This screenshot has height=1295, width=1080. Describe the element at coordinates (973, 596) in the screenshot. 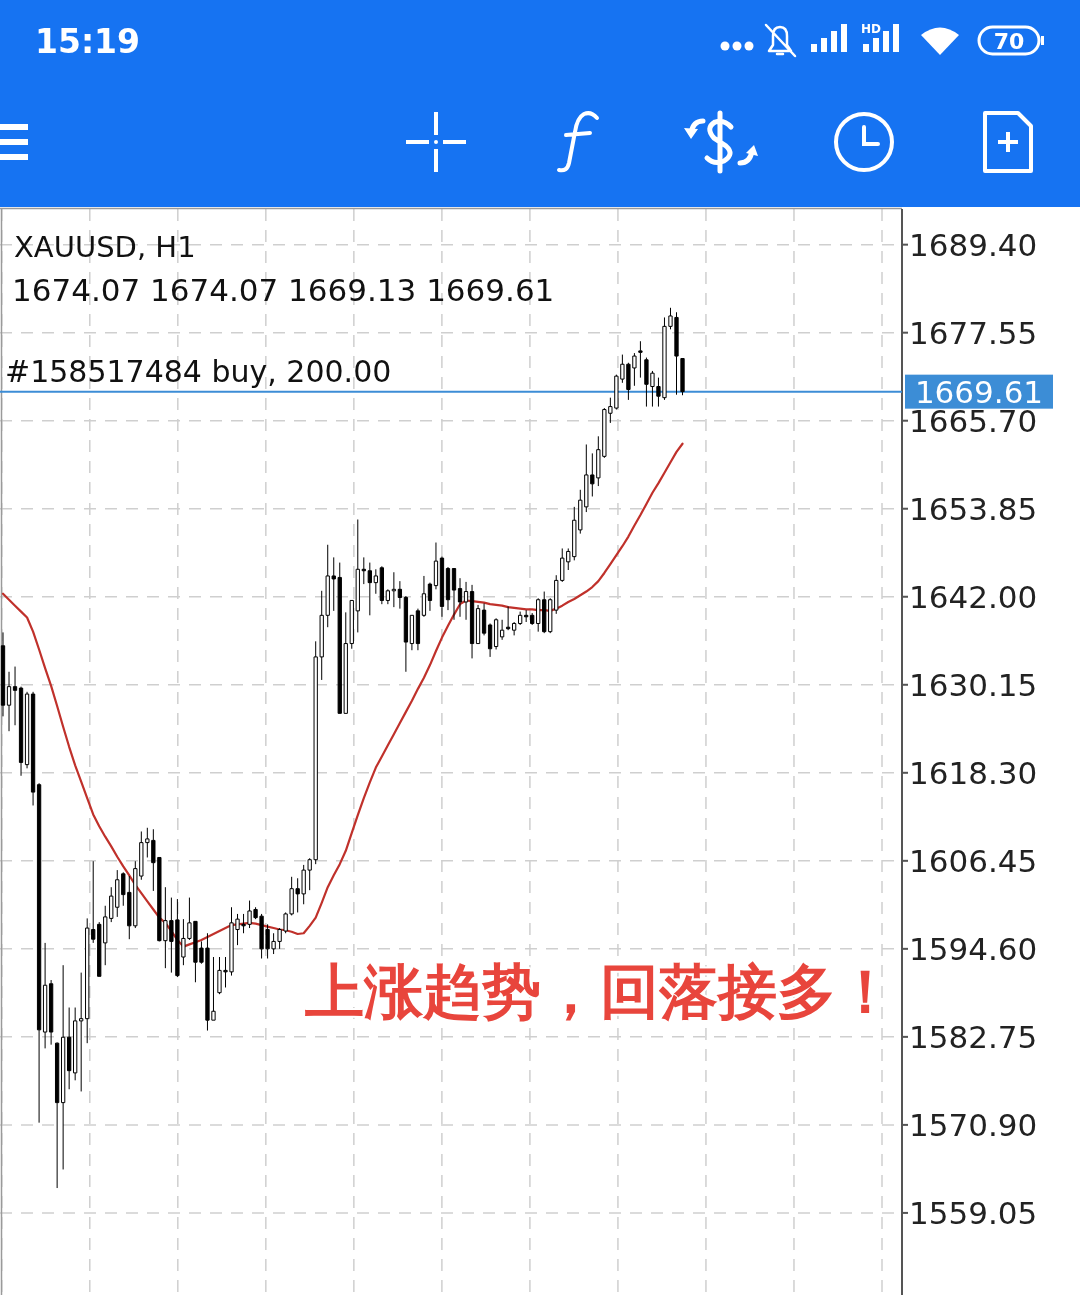

I see `y-tick-label: 1642.00` at that location.